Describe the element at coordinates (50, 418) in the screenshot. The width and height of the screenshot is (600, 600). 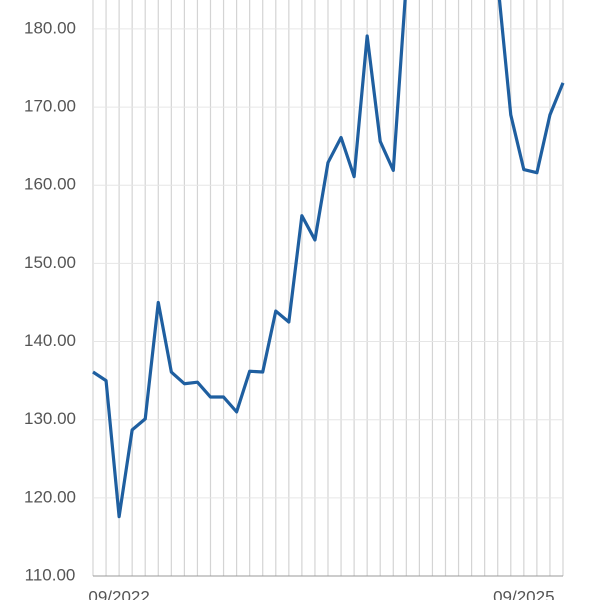
I see `y-tick-label: 130.00` at that location.